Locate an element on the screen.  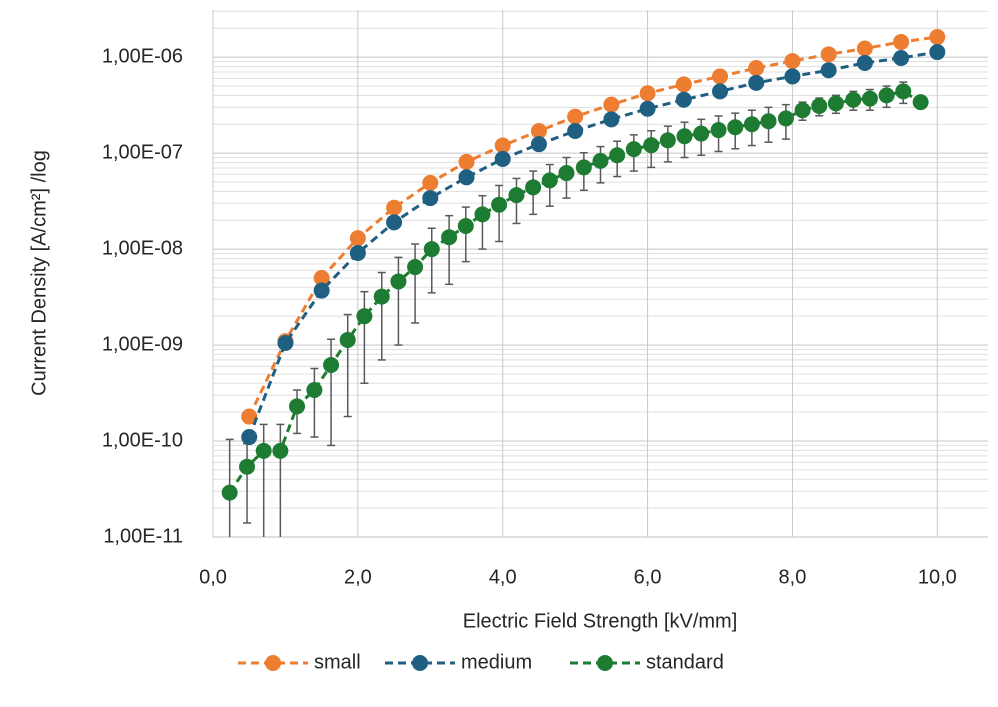
y-axis-label: Current Density [A/cm²] /log is located at coordinates (39, 273).